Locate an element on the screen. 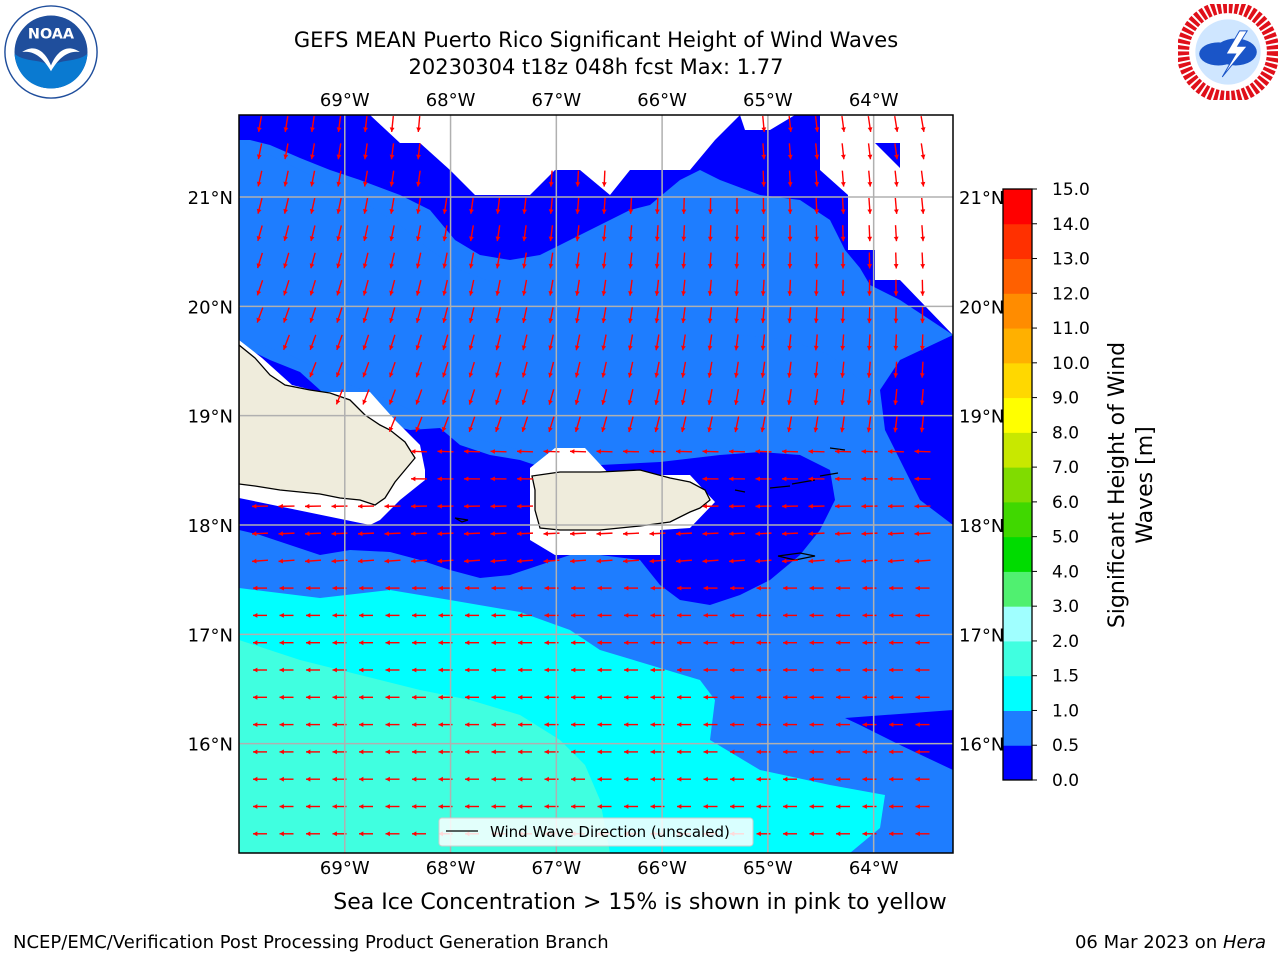 This screenshot has width=1280, height=960. colorbar-tick-label: 0.5 is located at coordinates (1065, 746).